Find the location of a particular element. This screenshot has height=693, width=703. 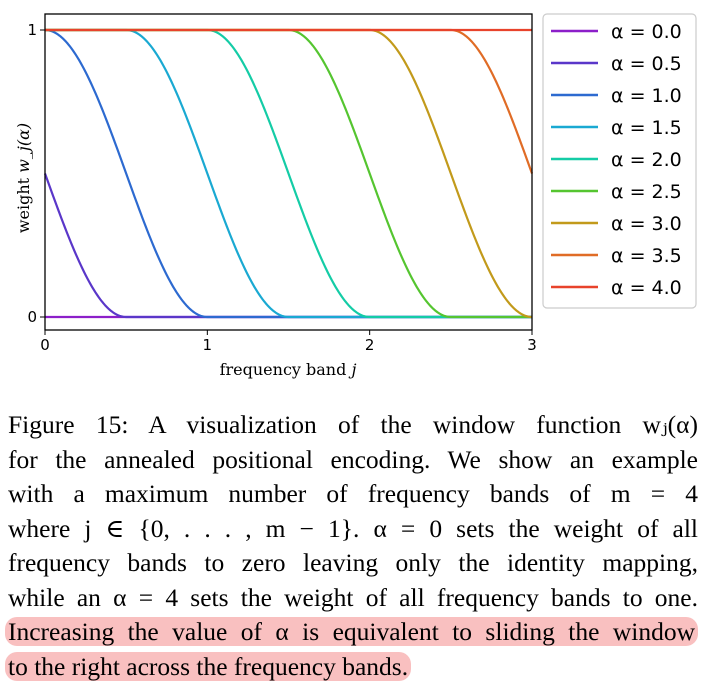

x-tick-label: 3 is located at coordinates (532, 345).